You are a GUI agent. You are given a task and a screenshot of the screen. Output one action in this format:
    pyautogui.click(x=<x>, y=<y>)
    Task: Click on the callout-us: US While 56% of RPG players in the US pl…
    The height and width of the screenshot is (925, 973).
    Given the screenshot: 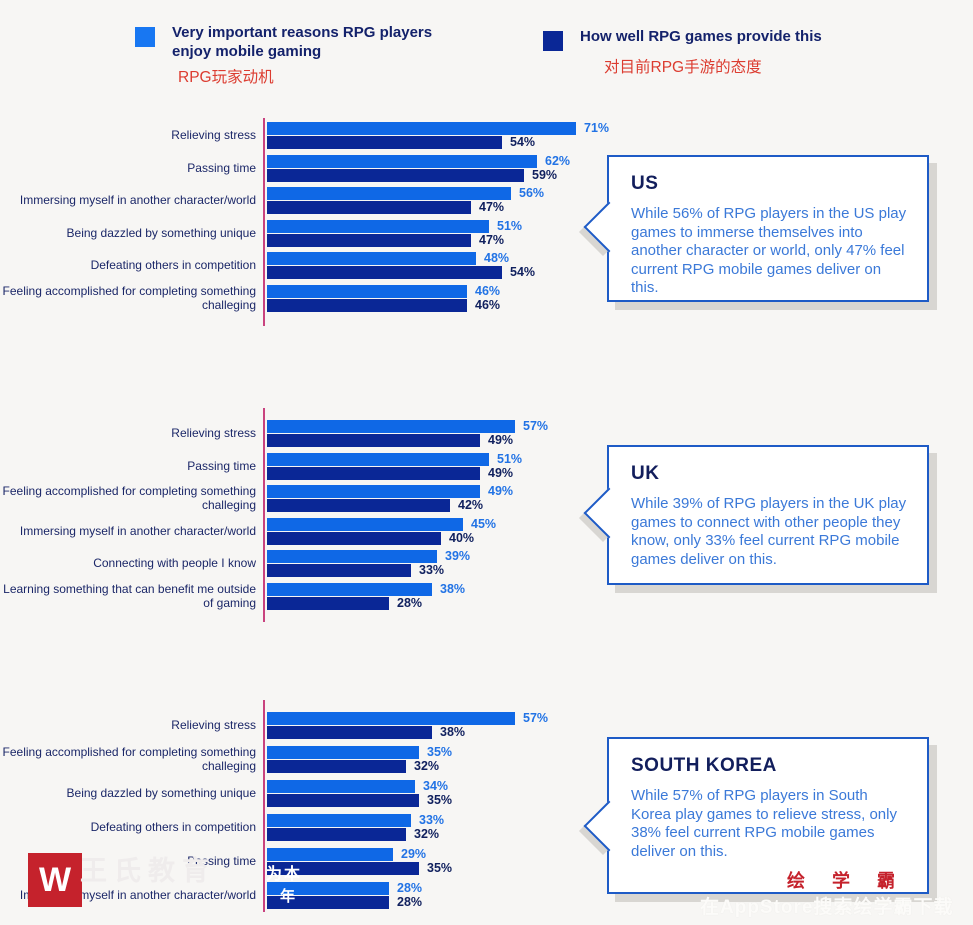 What is the action you would take?
    pyautogui.click(x=768, y=228)
    